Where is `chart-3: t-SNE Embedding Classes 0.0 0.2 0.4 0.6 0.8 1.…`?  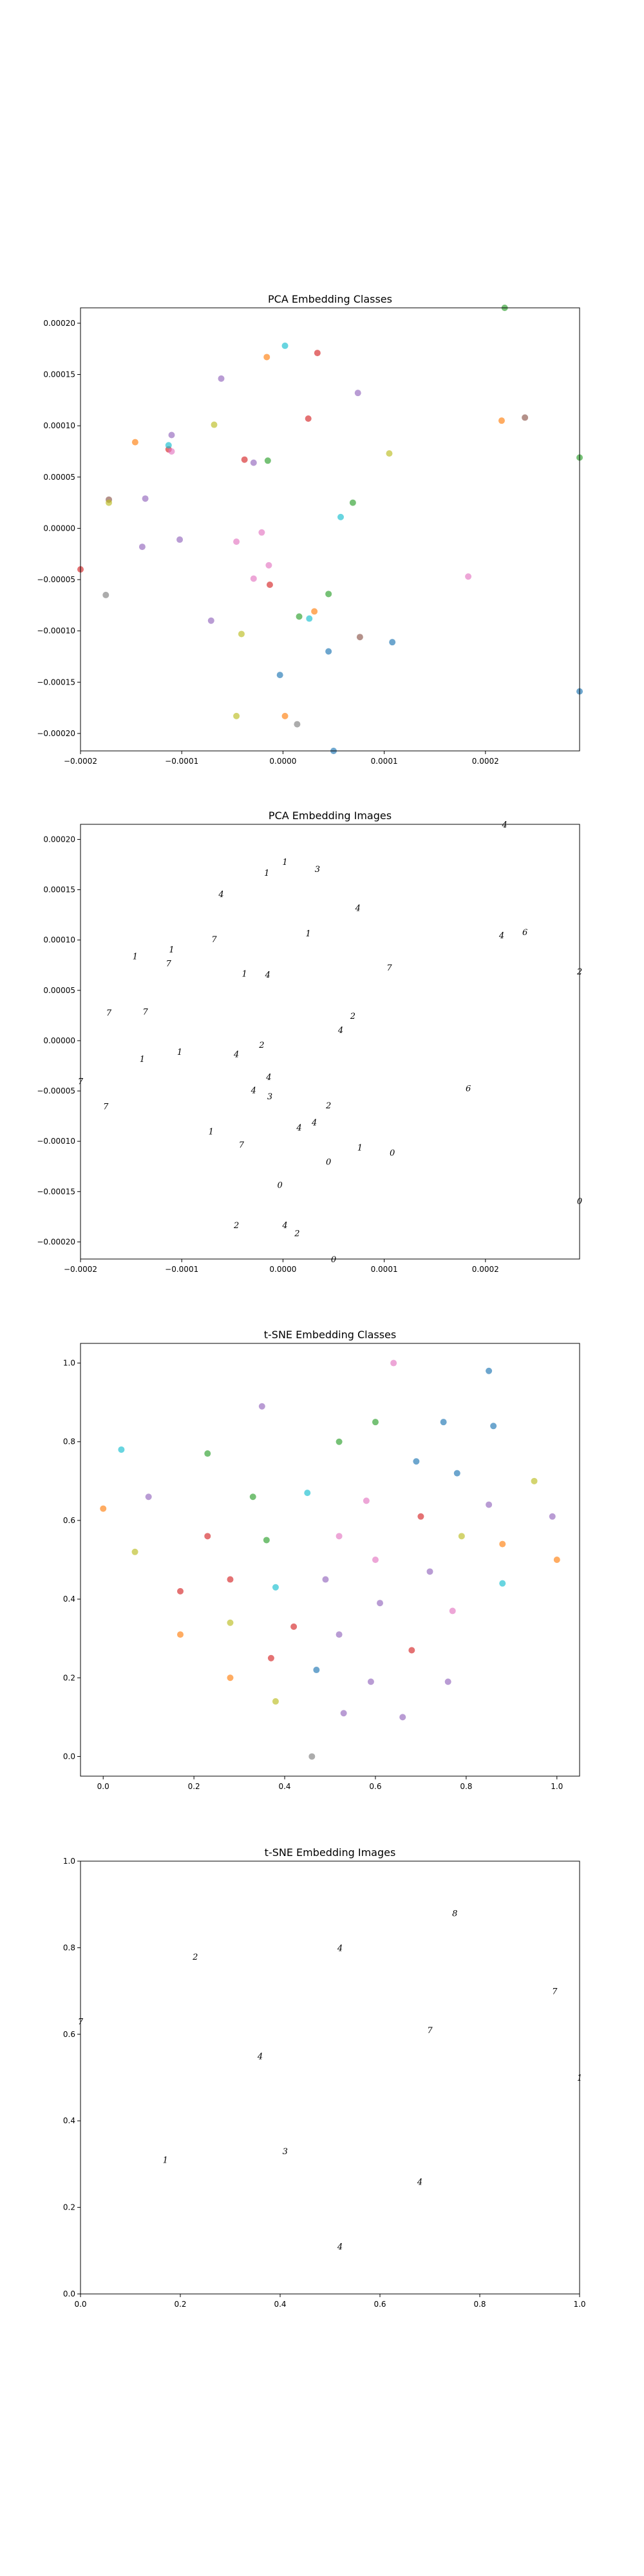
chart-3: t-SNE Embedding Classes 0.0 0.2 0.4 0.6 0.8 1.… is located at coordinates (321, 1560).